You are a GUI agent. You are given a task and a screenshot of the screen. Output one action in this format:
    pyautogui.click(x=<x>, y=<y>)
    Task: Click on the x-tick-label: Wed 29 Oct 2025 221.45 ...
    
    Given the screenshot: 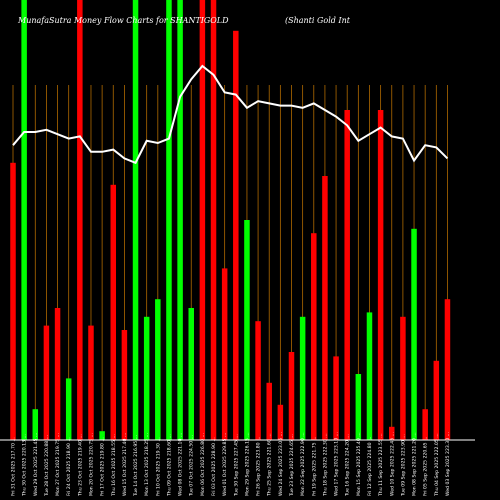 What is the action you would take?
    pyautogui.click(x=36, y=464)
    